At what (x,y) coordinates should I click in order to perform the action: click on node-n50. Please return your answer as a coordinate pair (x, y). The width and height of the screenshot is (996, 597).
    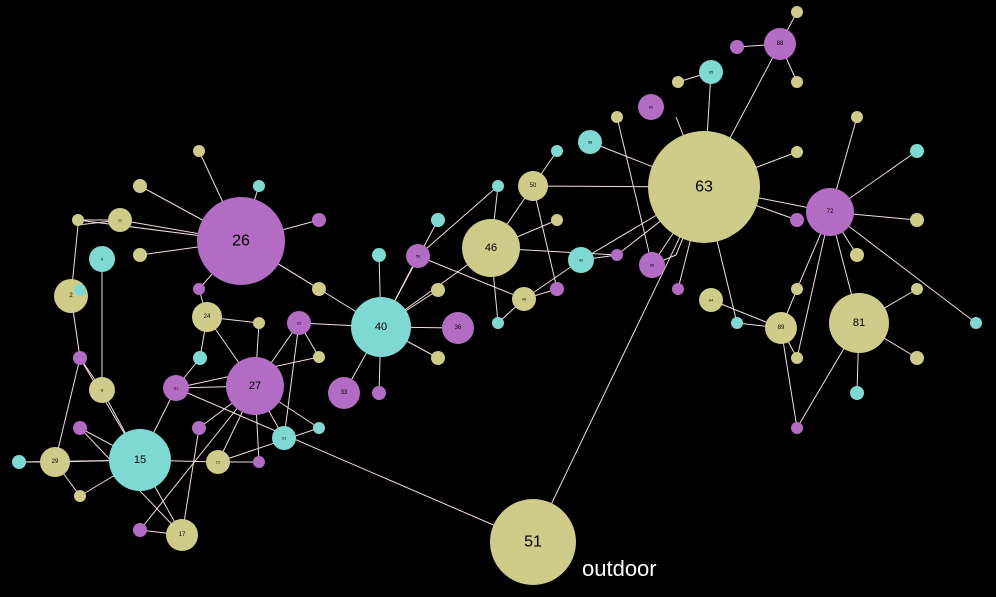
    Looking at the image, I should click on (533, 186).